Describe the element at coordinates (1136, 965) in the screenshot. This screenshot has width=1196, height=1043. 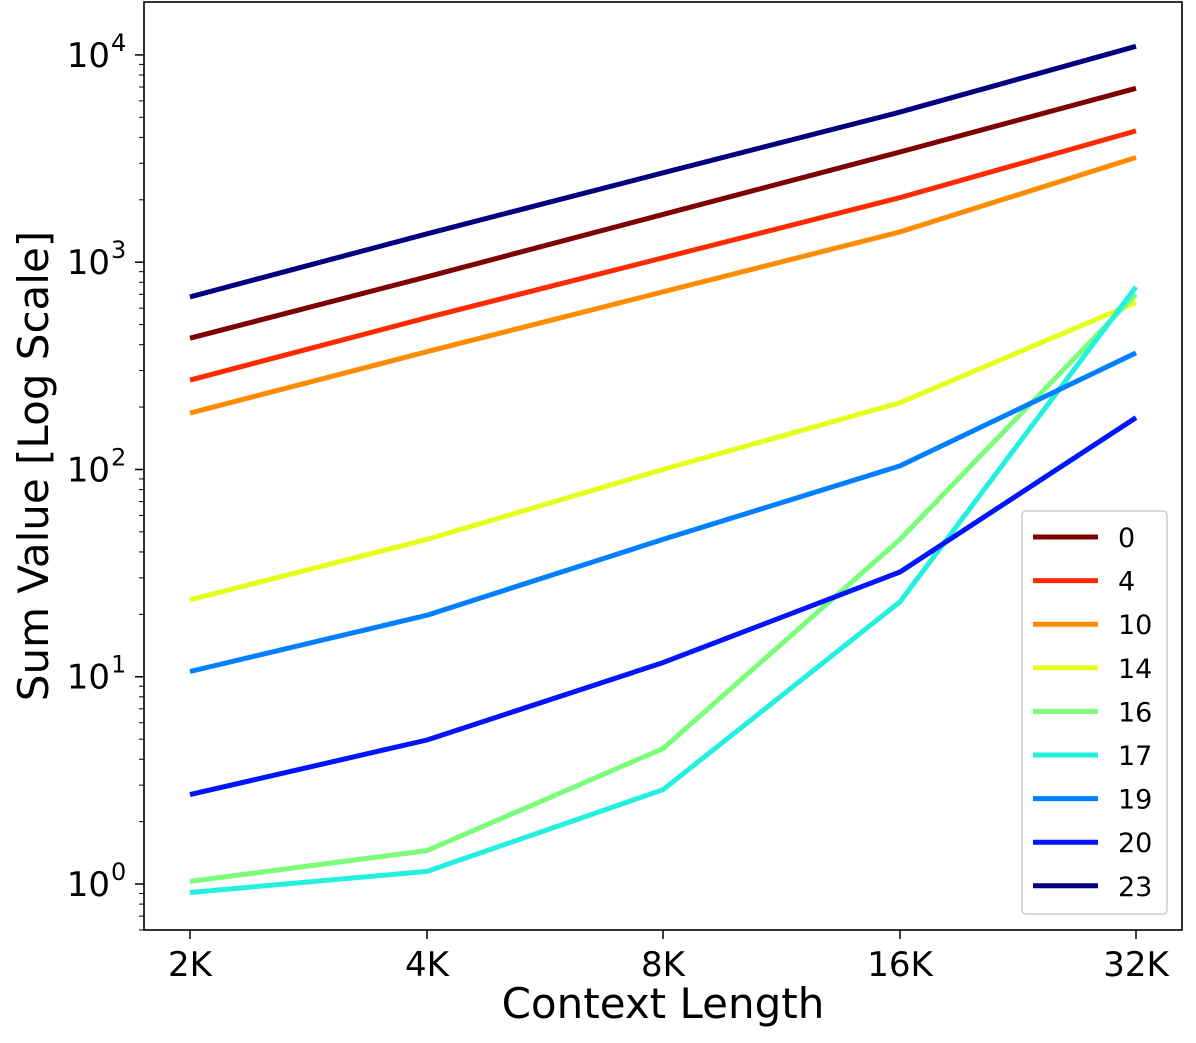
I see `x-tick-label: 32K` at that location.